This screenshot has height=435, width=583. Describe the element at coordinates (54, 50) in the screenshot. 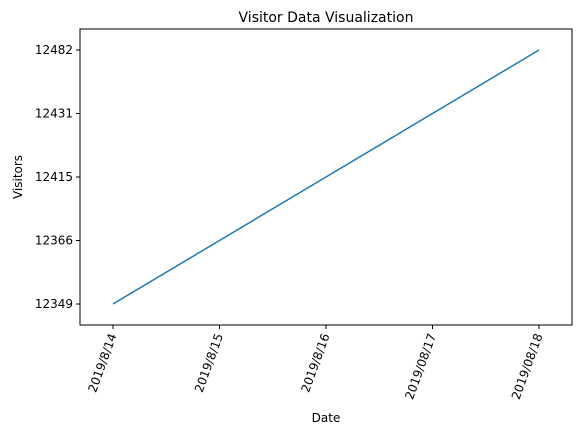

I see `y-tick-label: 12482` at that location.